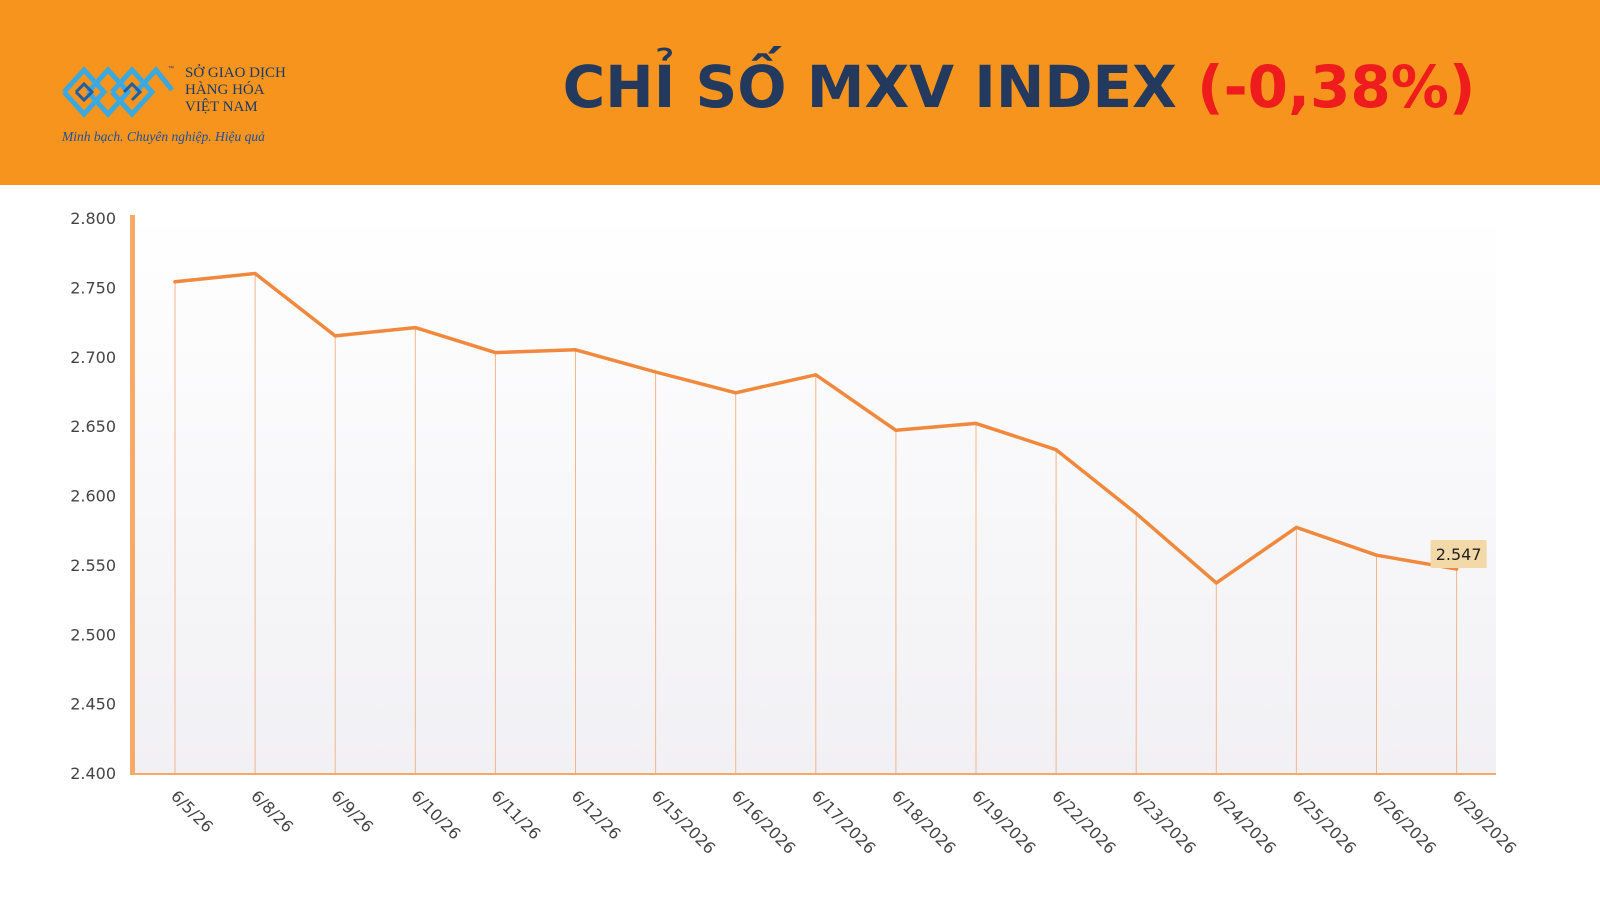  I want to click on y-tick-label: 2.700, so click(93, 357).